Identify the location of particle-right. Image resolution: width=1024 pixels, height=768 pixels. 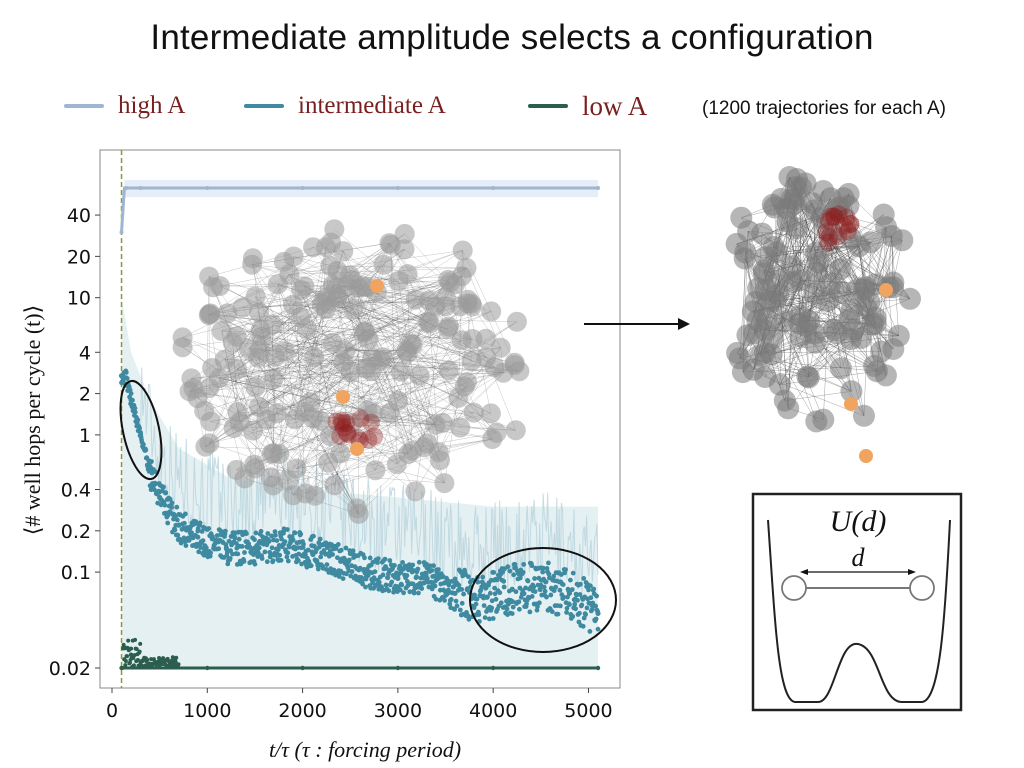
(922, 588).